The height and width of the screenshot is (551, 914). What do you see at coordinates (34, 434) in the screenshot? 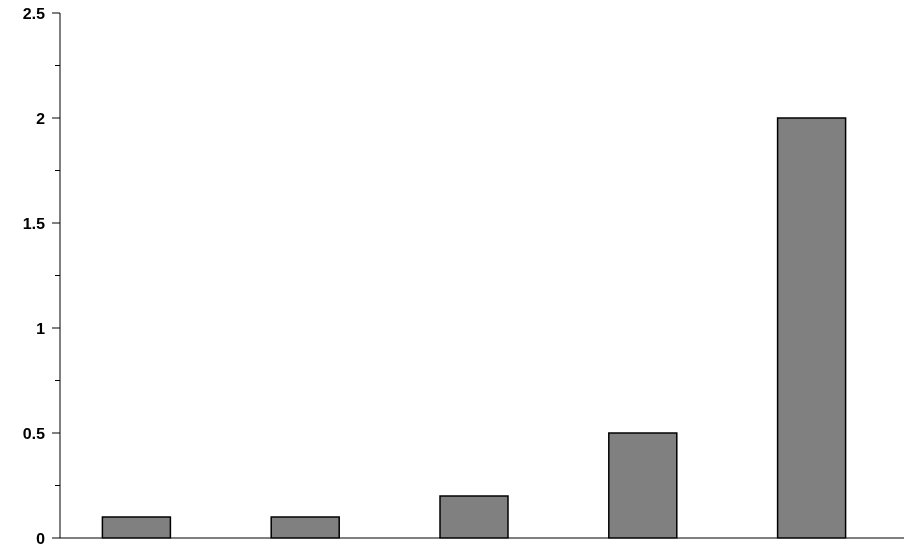
I see `y-tick-label: 0.5` at bounding box center [34, 434].